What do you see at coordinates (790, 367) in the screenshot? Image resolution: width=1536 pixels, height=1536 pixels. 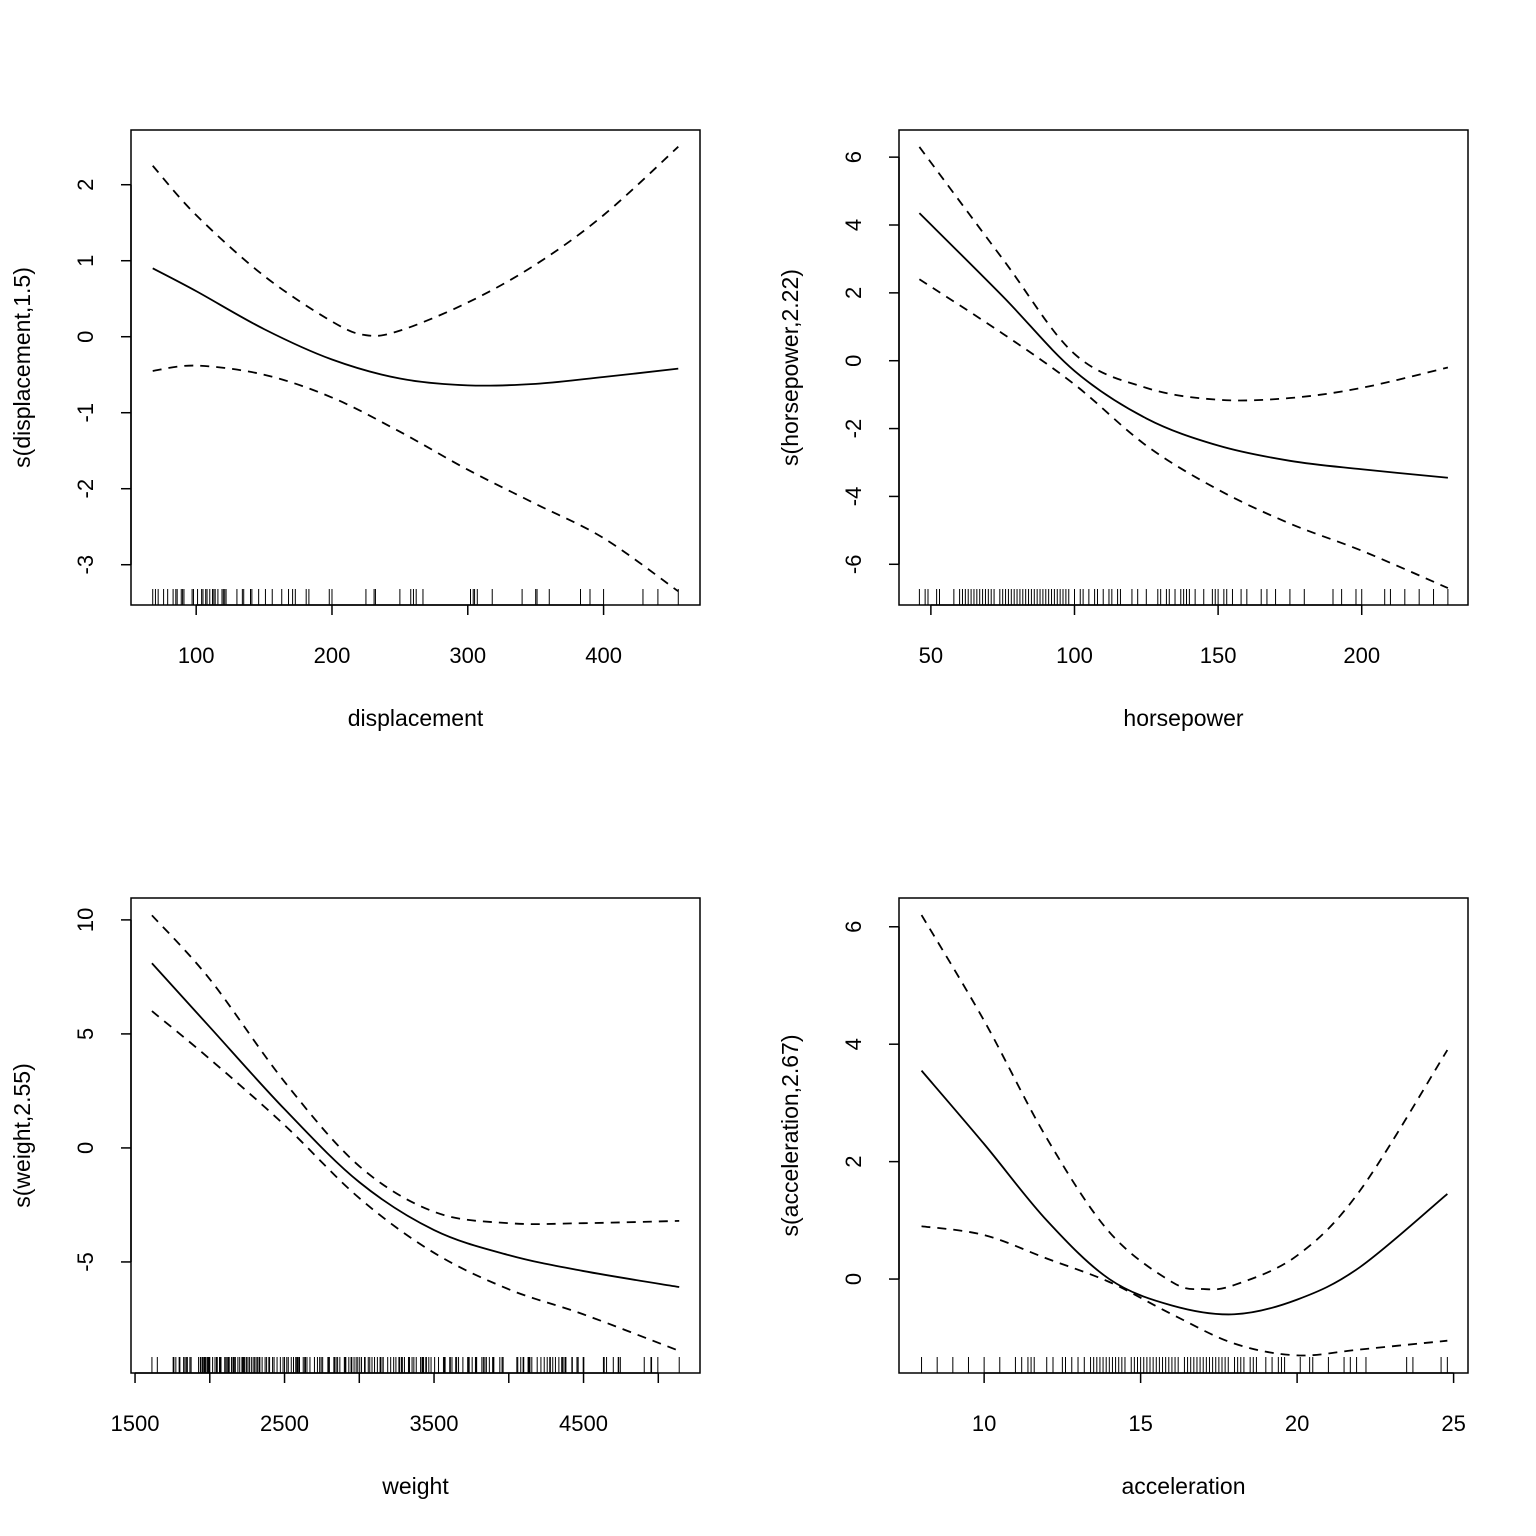 I see `y-axis-label: s(horsepower,2.22)` at bounding box center [790, 367].